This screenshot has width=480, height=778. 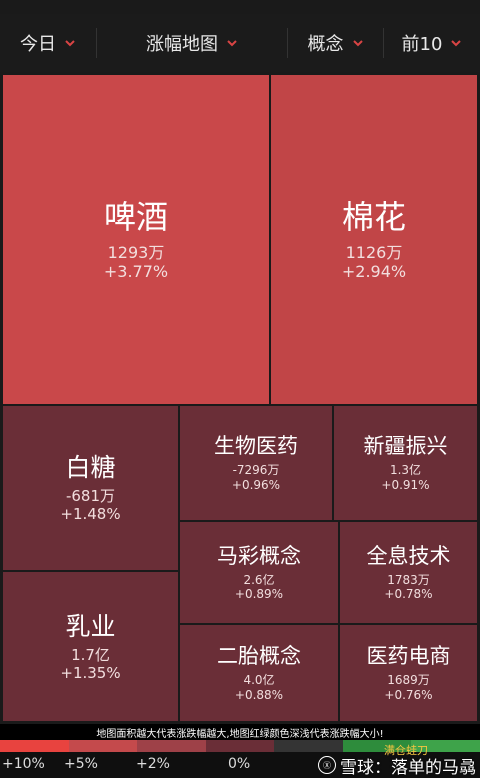 I want to click on tile-name: 棉花, so click(x=373, y=217).